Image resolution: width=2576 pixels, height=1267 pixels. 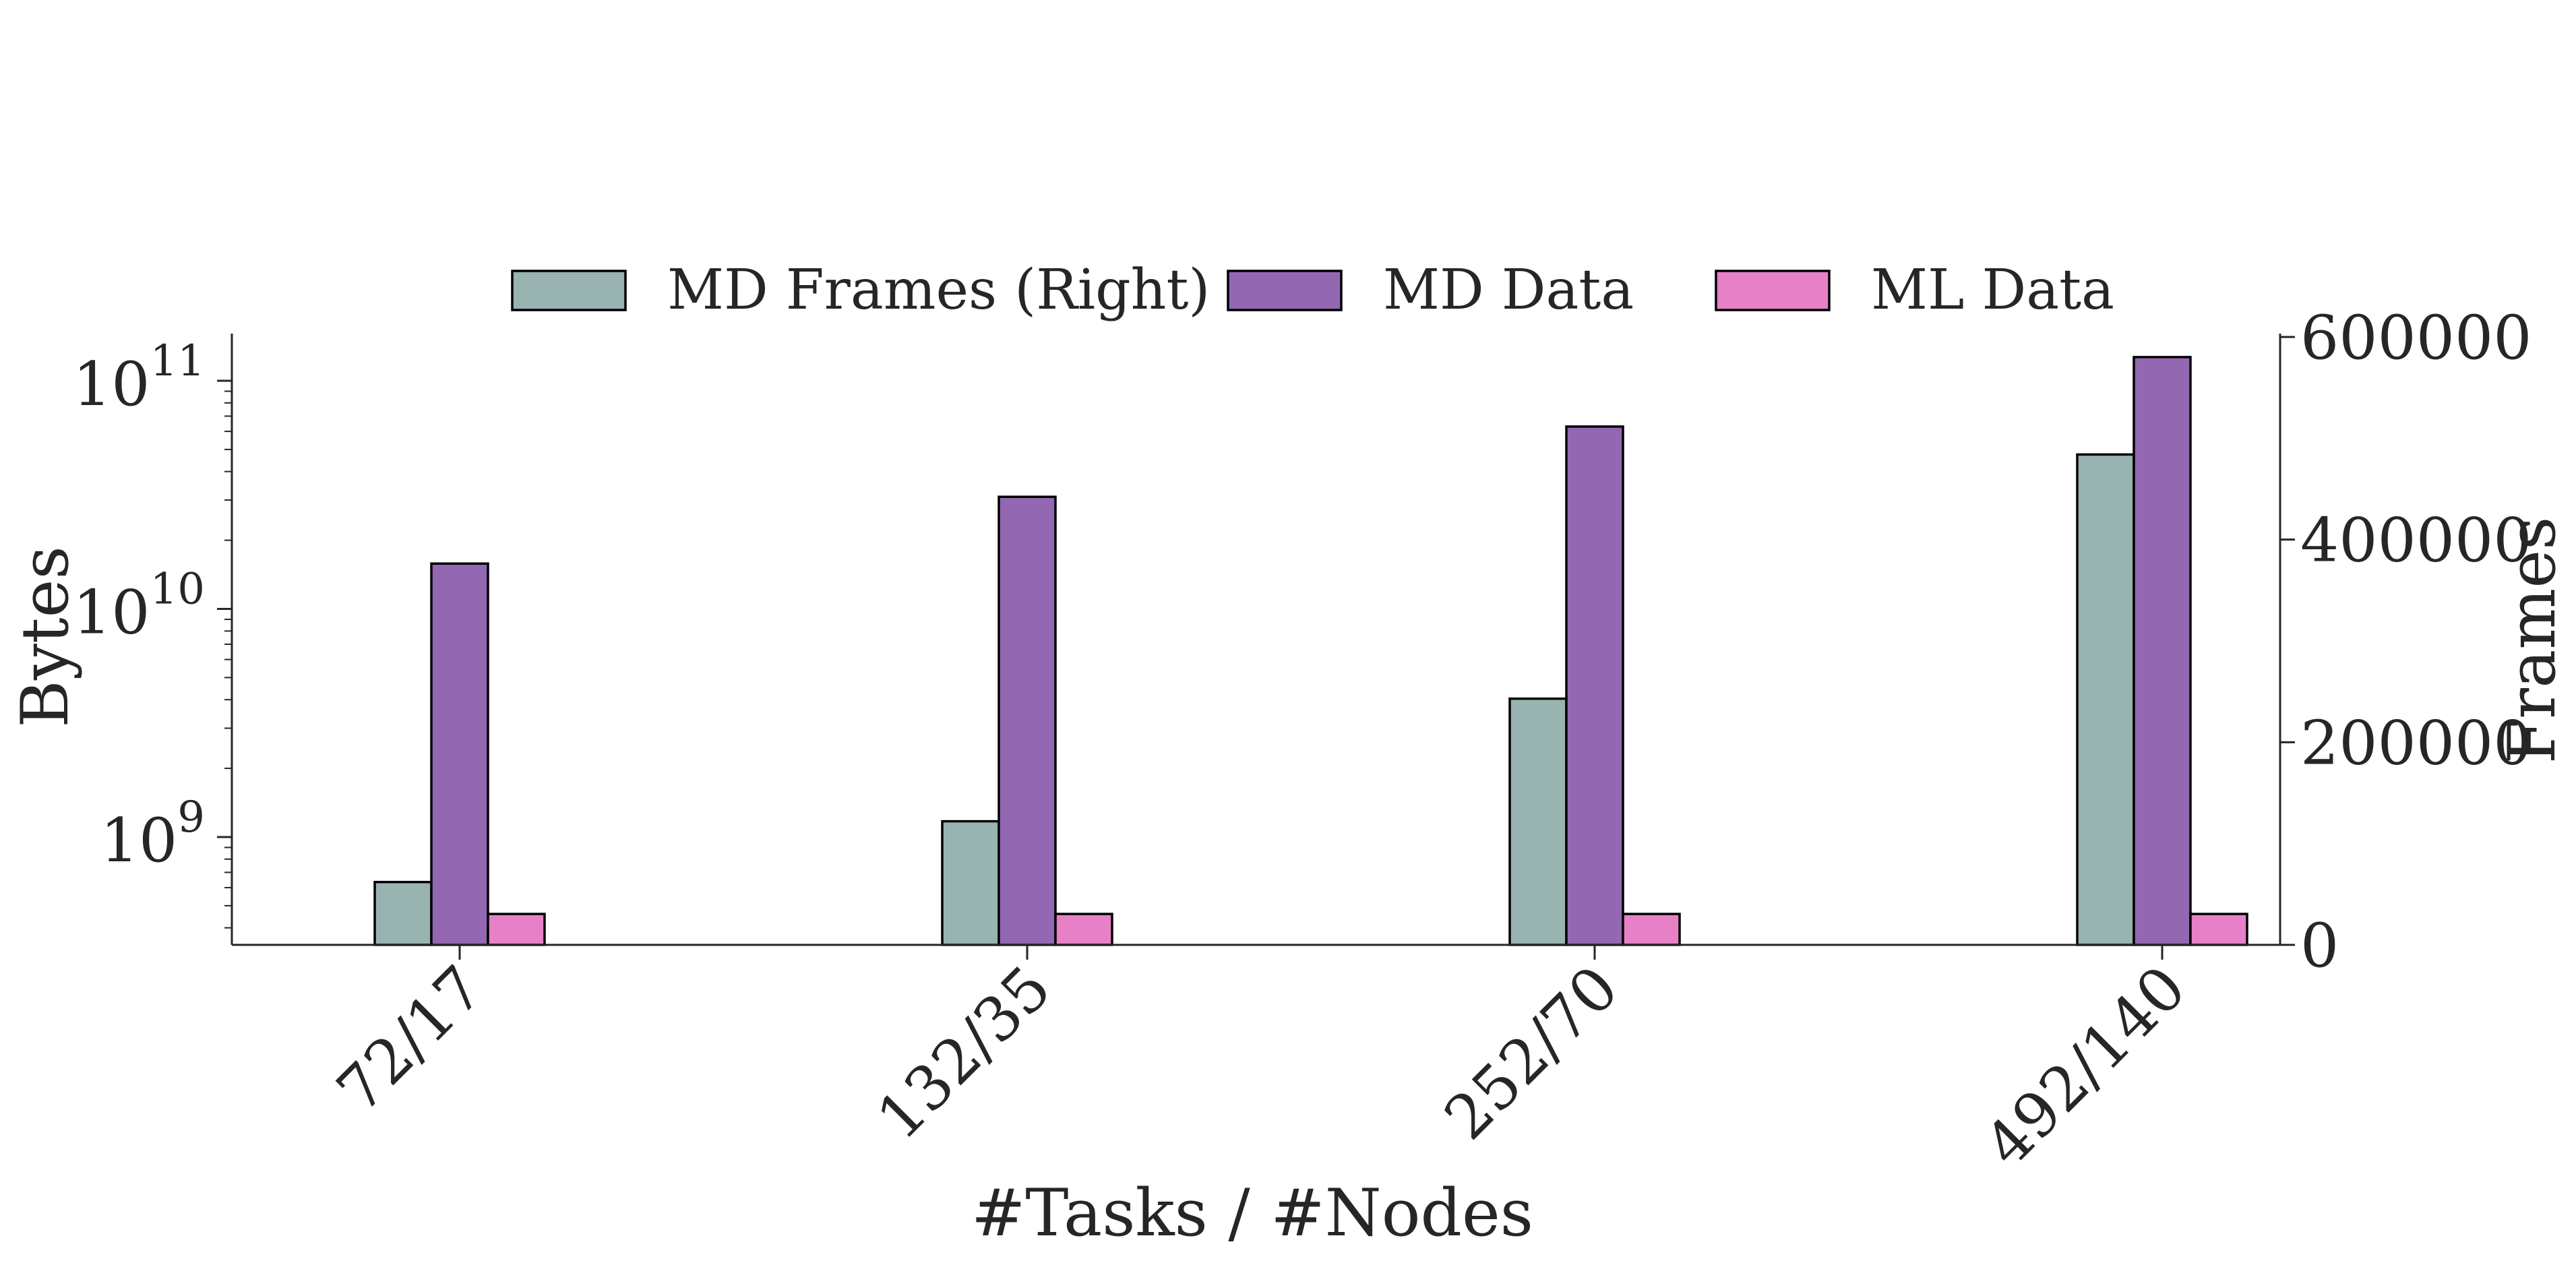 What do you see at coordinates (1509, 290) in the screenshot?
I see `legend-label-md-data: MD Data` at bounding box center [1509, 290].